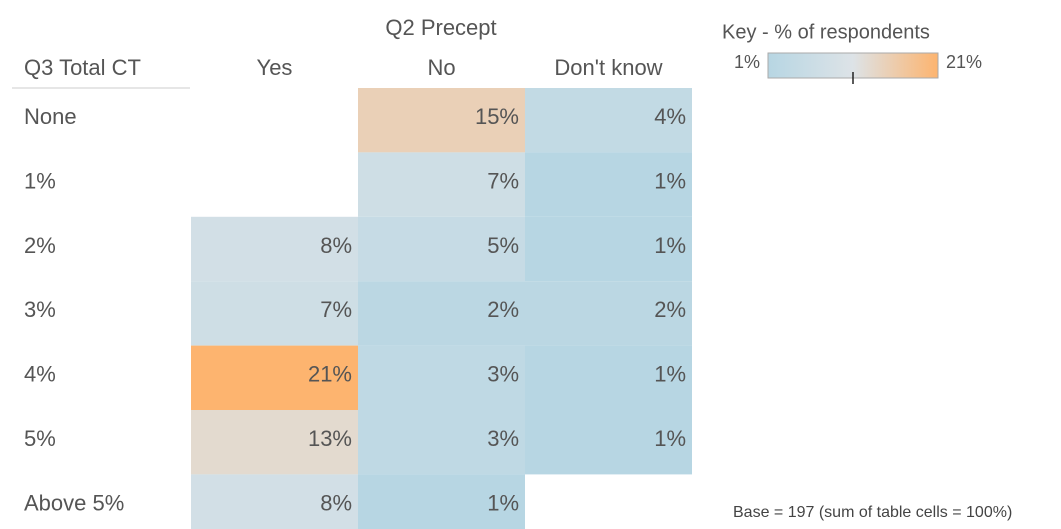 This screenshot has width=1061, height=529. What do you see at coordinates (40, 309) in the screenshot?
I see `row-label: 3%` at bounding box center [40, 309].